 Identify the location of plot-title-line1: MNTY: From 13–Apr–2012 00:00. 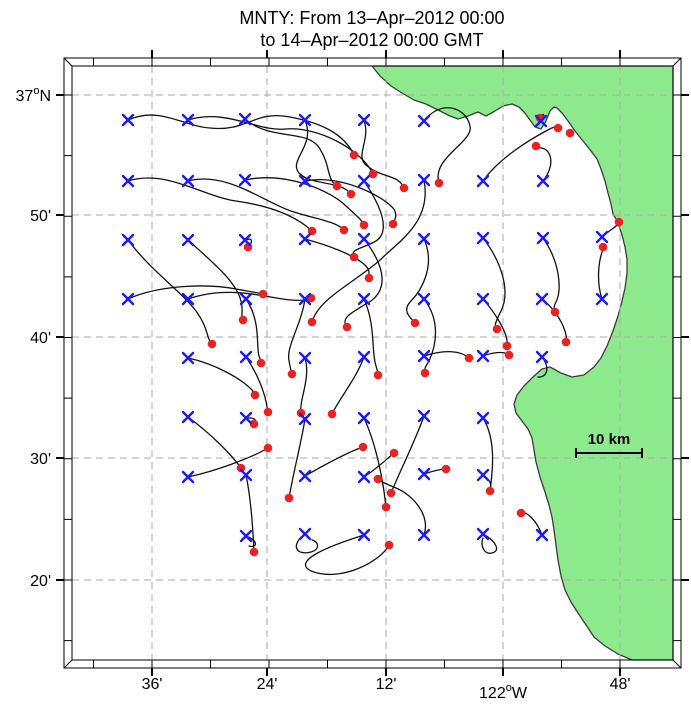
(371, 18).